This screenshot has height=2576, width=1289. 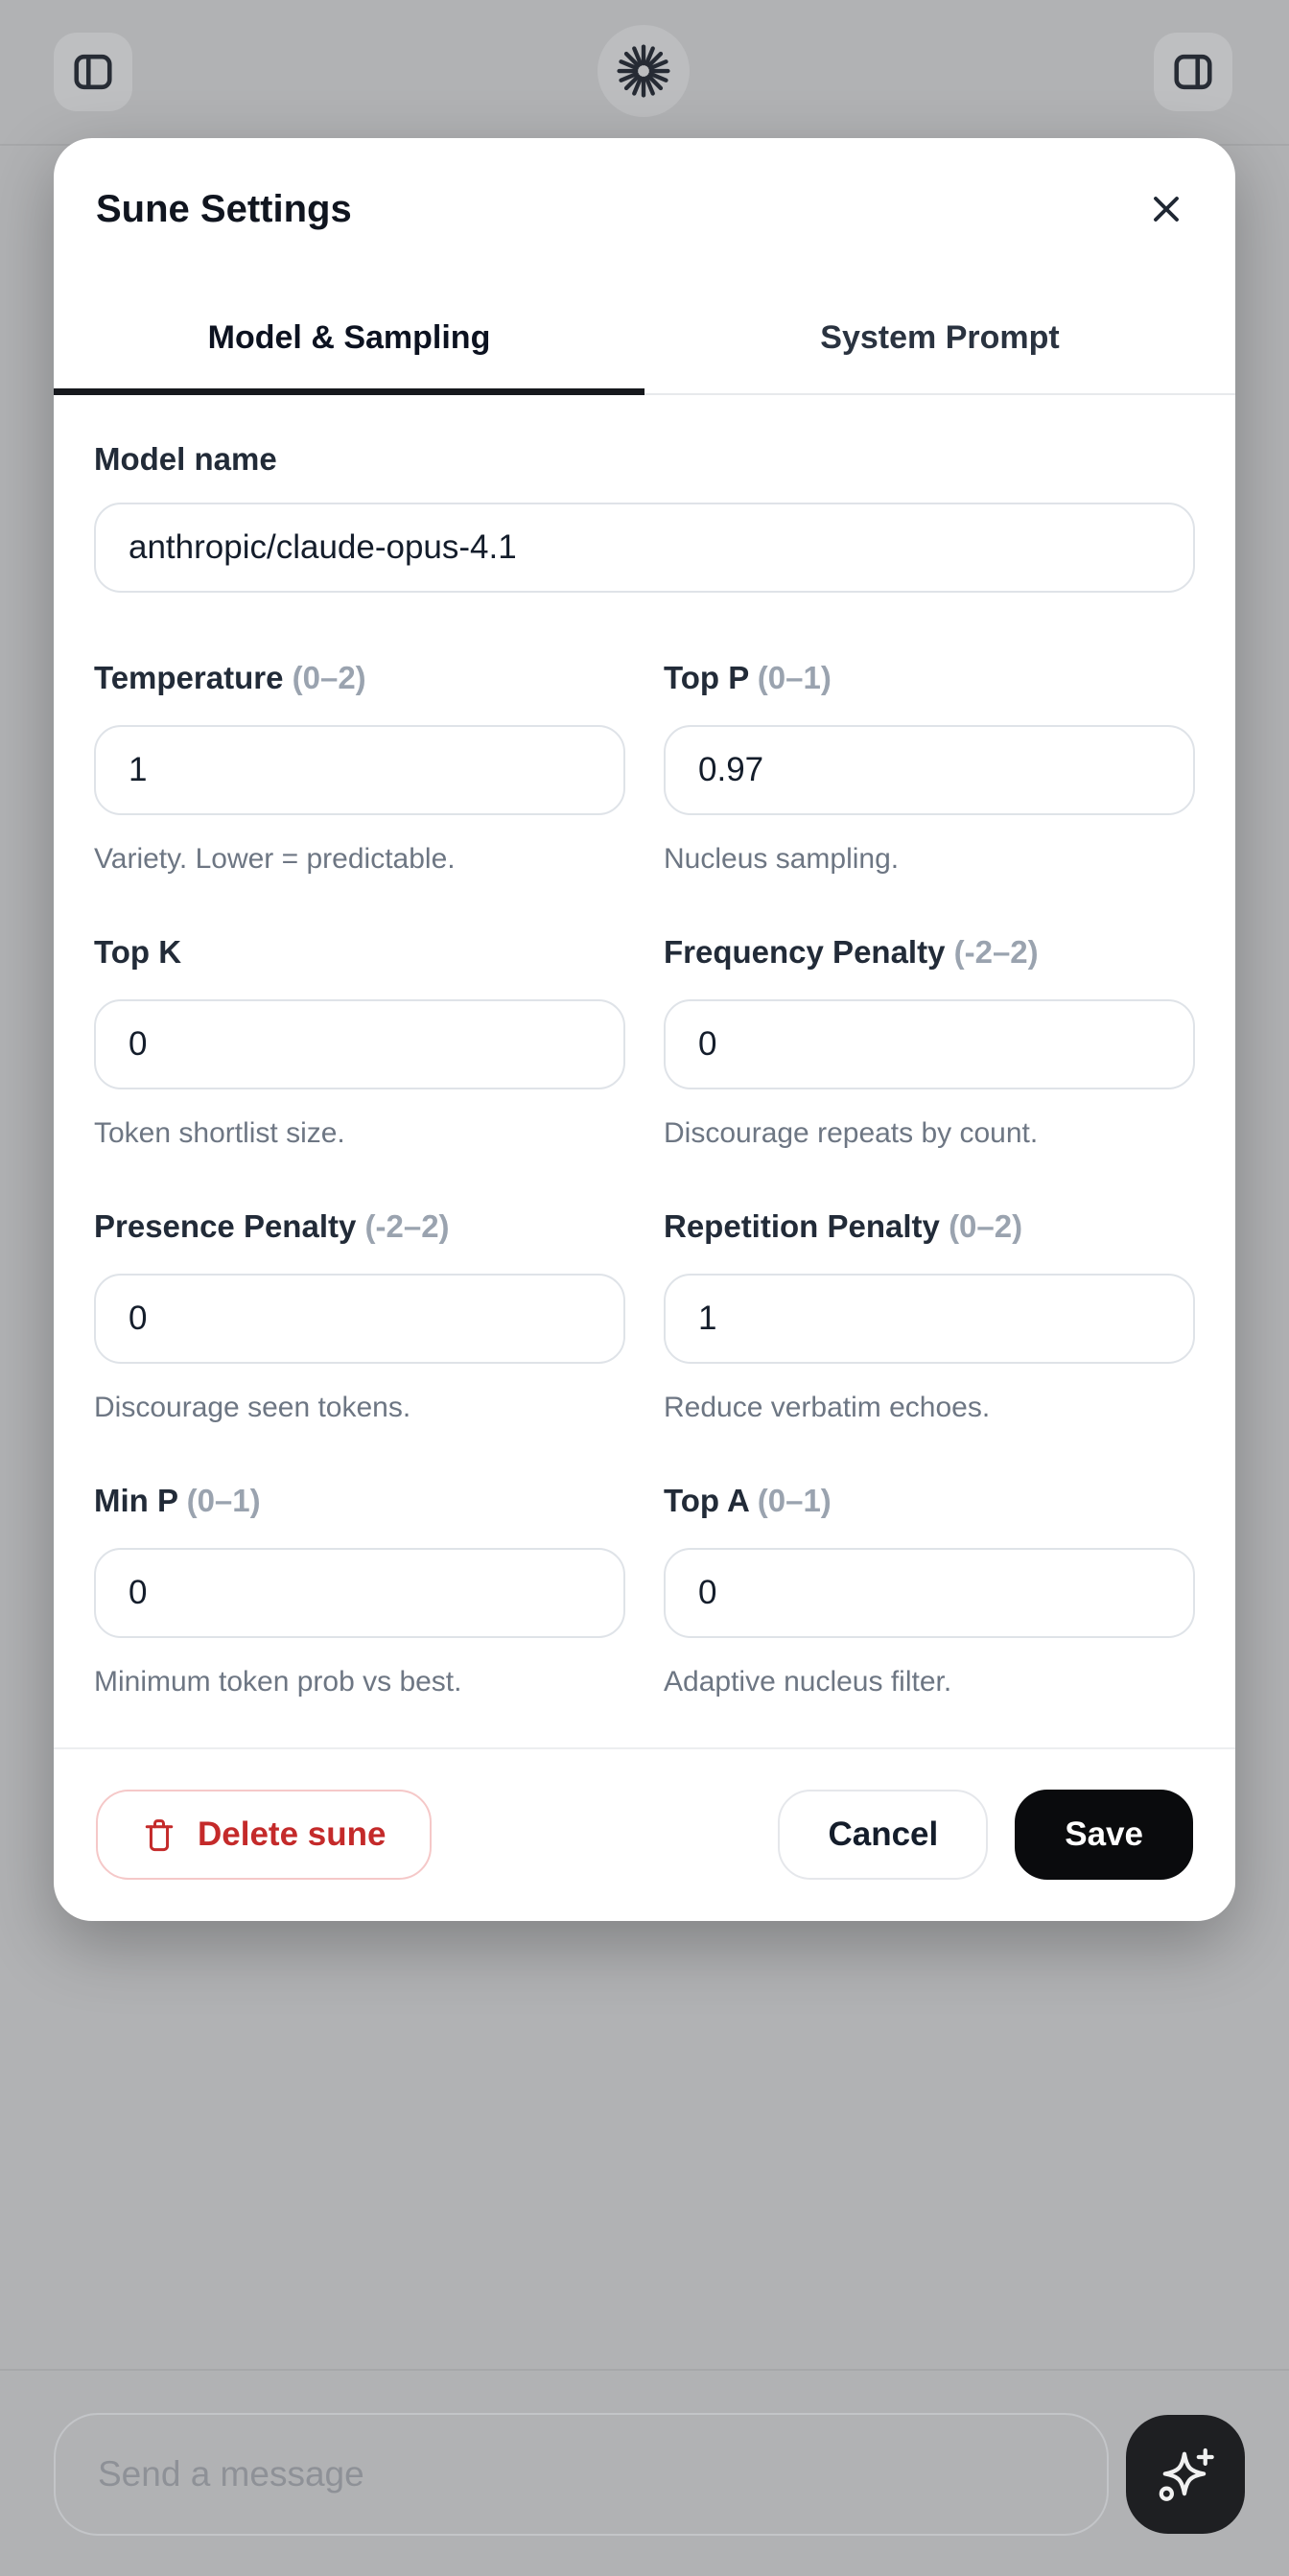 I want to click on field-top-k: Top K Token shortlist size., so click(x=359, y=1042).